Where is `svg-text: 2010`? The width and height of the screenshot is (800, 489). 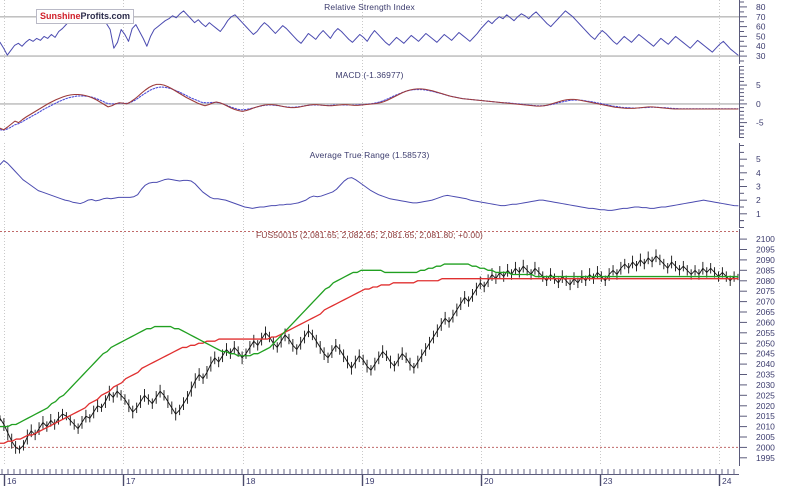
svg-text: 2010 is located at coordinates (765, 427).